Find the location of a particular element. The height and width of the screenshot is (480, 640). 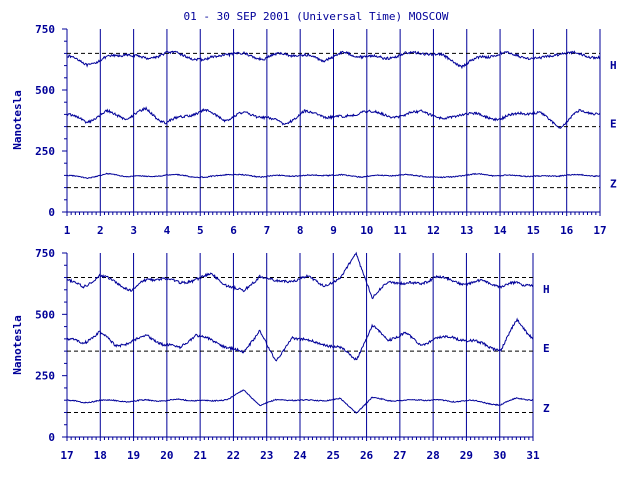

x-tick-label: 24 is located at coordinates (300, 455).